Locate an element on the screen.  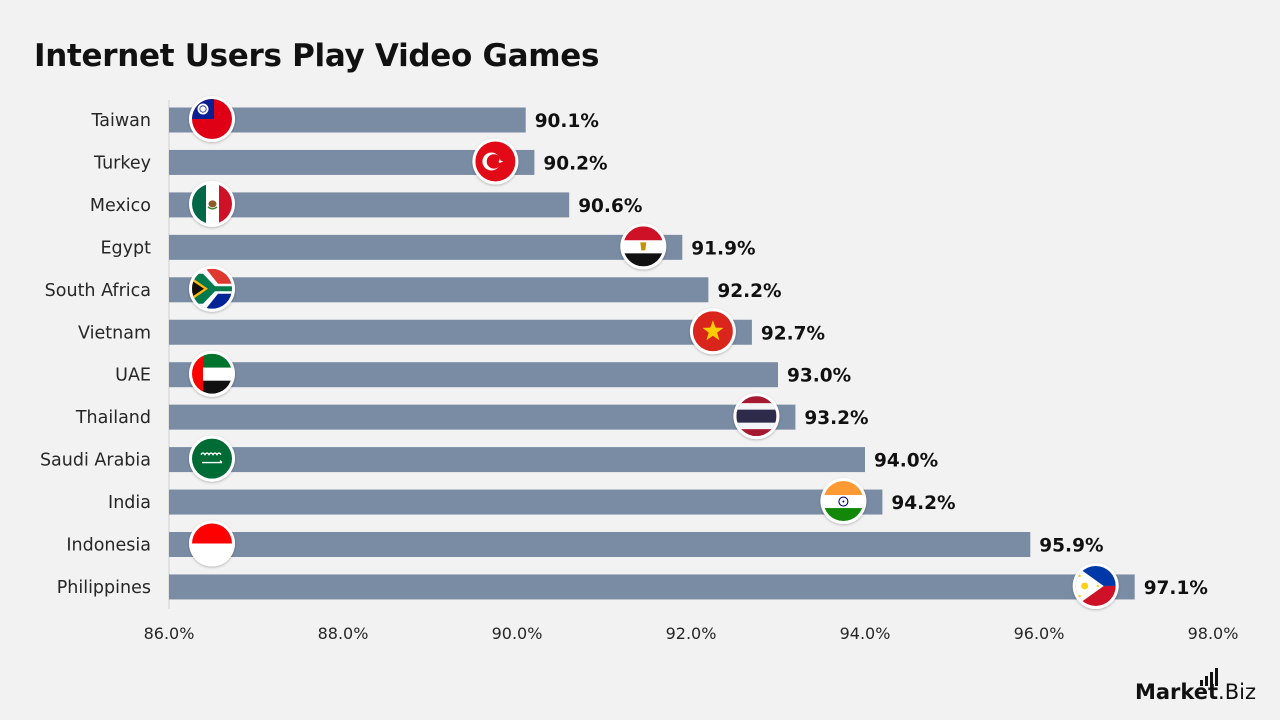
category-label: Turkey is located at coordinates (122, 163).